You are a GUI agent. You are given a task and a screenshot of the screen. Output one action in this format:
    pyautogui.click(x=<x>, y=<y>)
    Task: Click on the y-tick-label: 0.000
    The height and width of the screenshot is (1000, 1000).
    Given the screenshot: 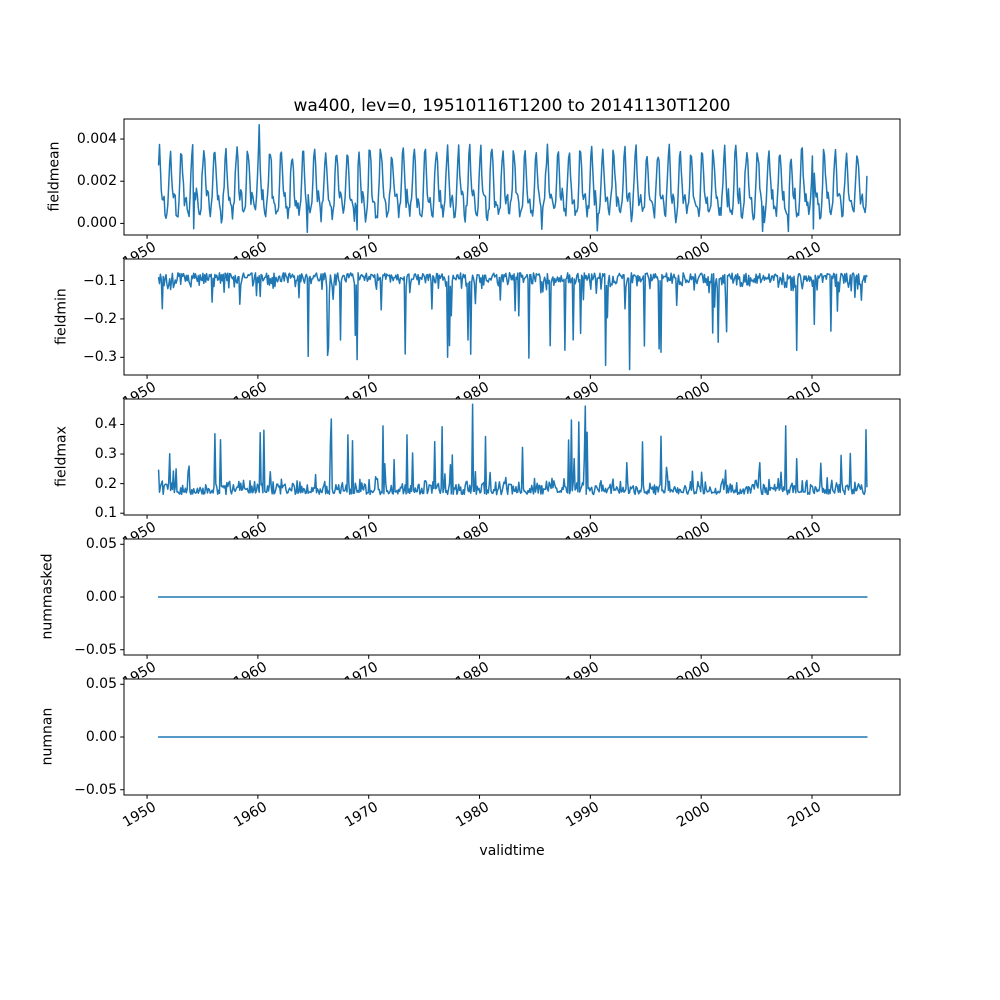 What is the action you would take?
    pyautogui.click(x=96, y=223)
    